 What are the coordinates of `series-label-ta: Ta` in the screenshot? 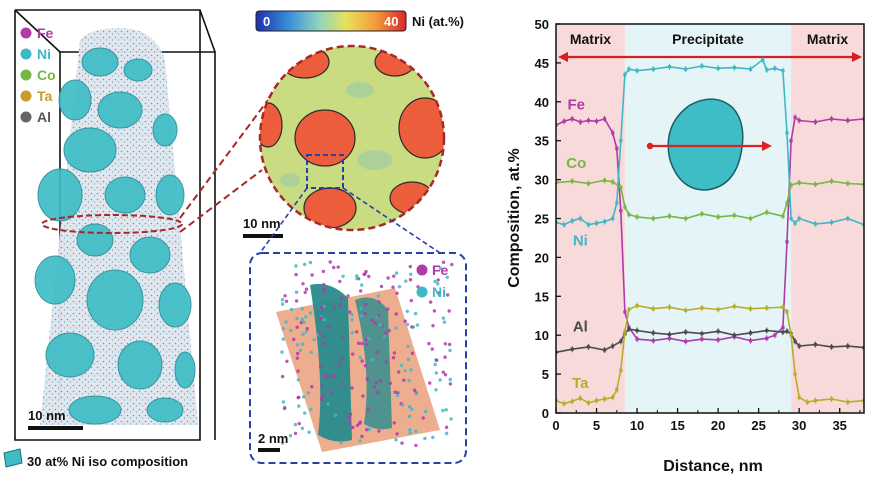 It's located at (580, 383).